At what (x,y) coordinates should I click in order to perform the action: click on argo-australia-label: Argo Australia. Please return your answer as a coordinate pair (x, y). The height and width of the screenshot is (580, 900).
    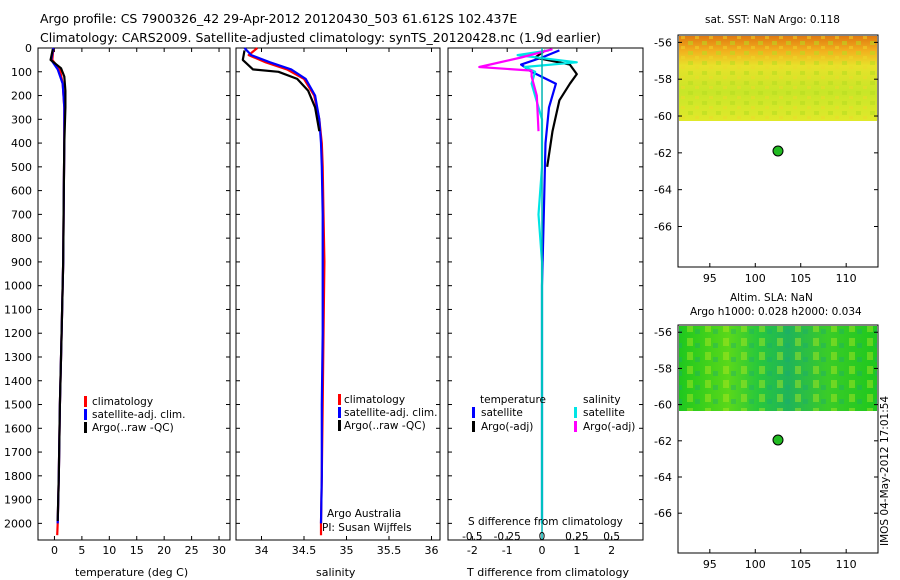
    Looking at the image, I should click on (364, 514).